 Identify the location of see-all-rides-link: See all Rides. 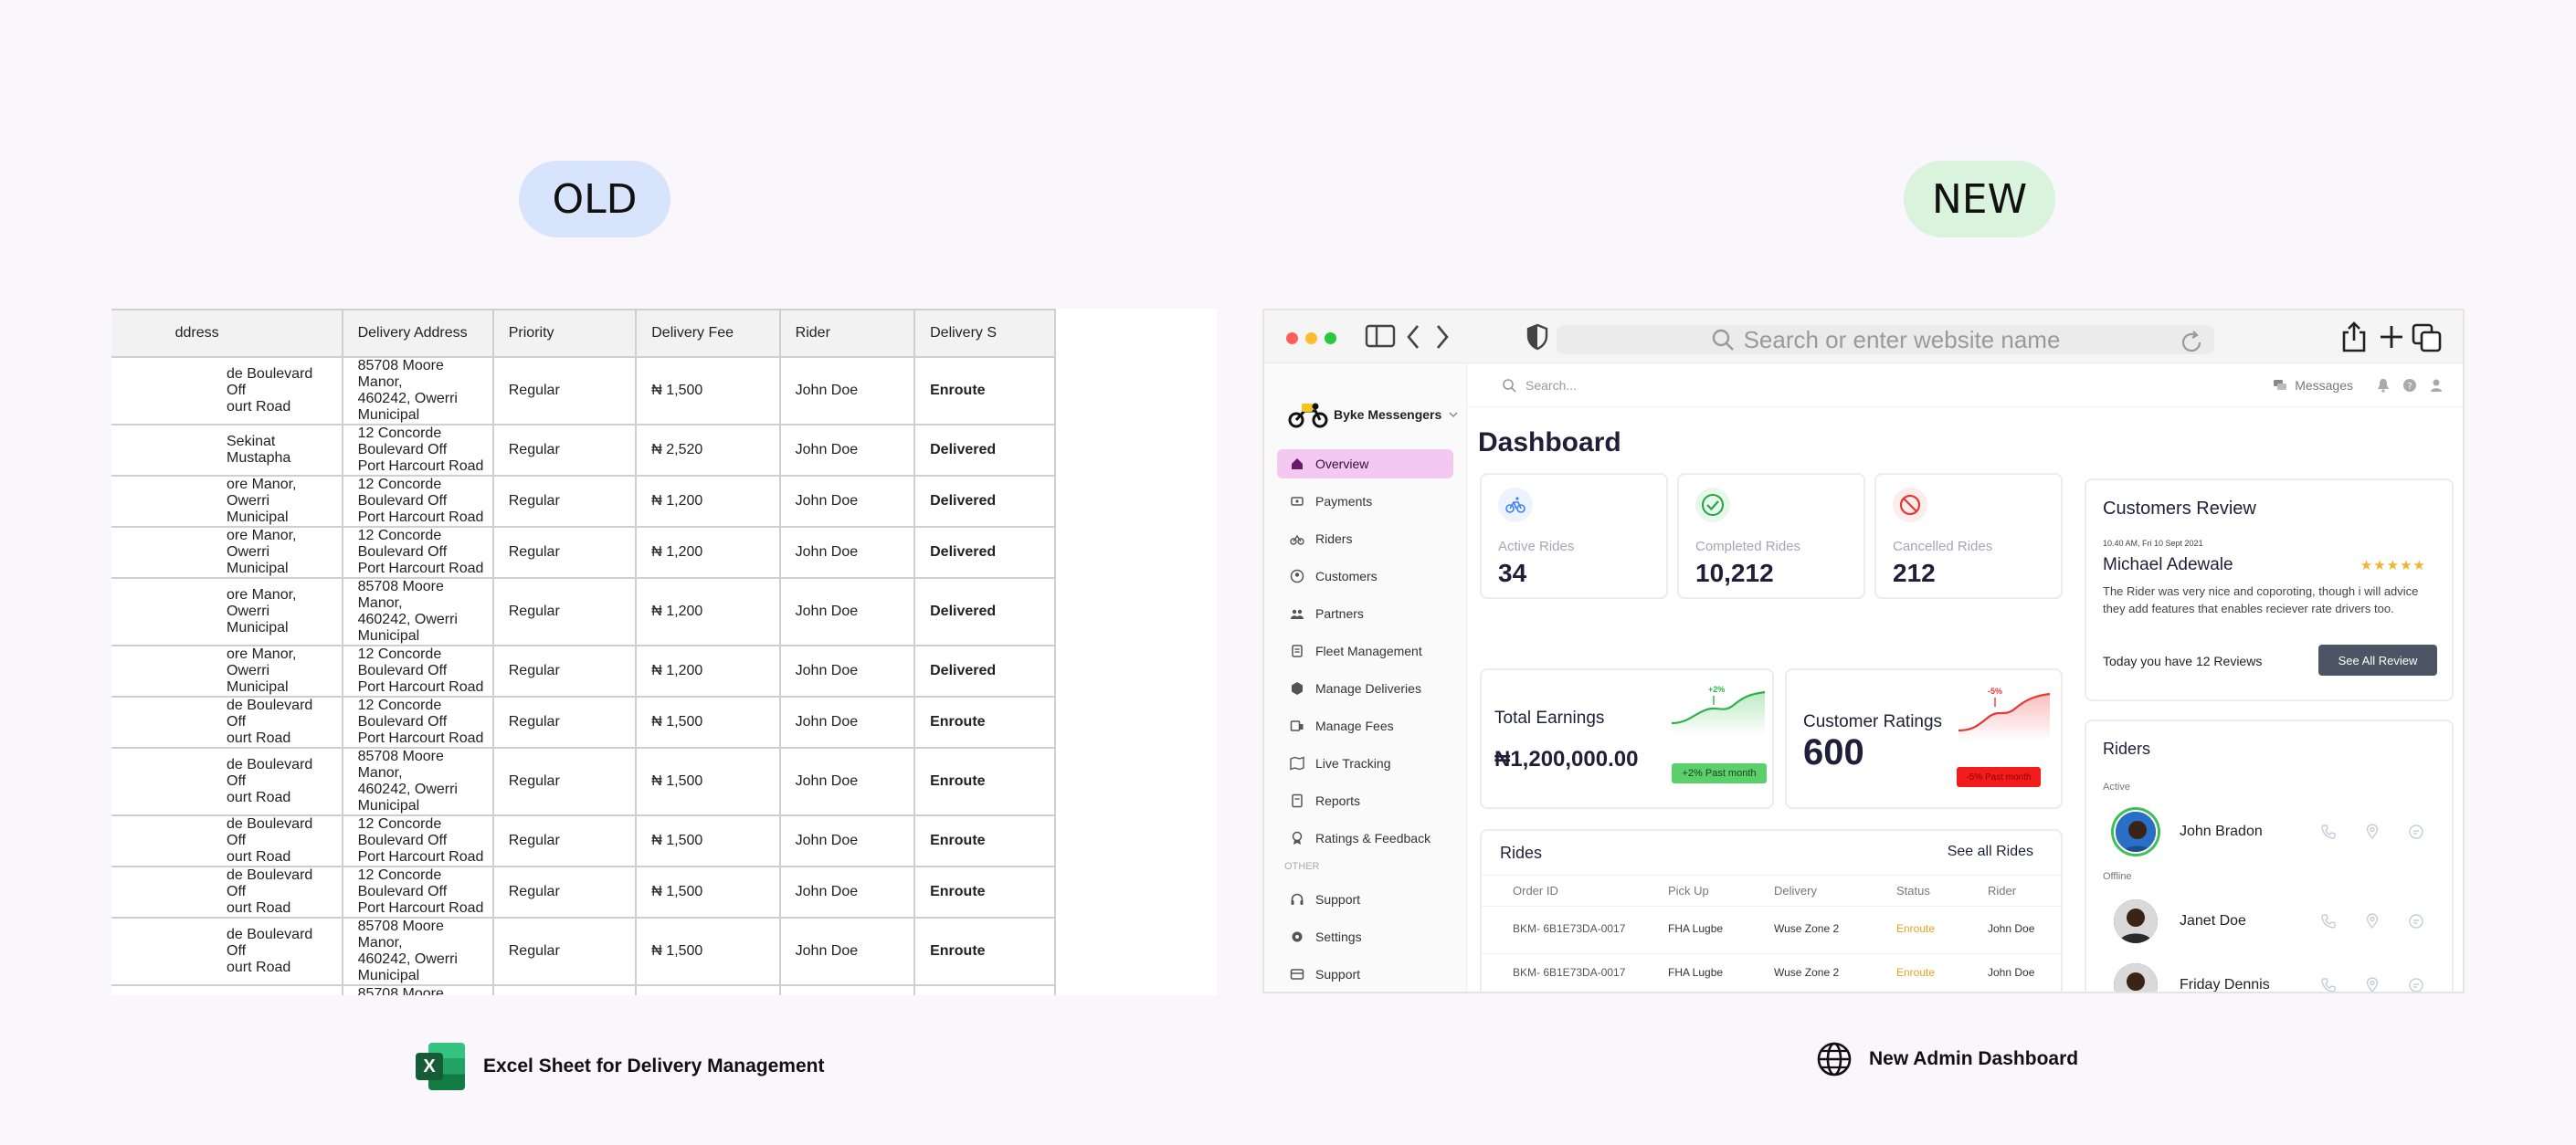
(1990, 851).